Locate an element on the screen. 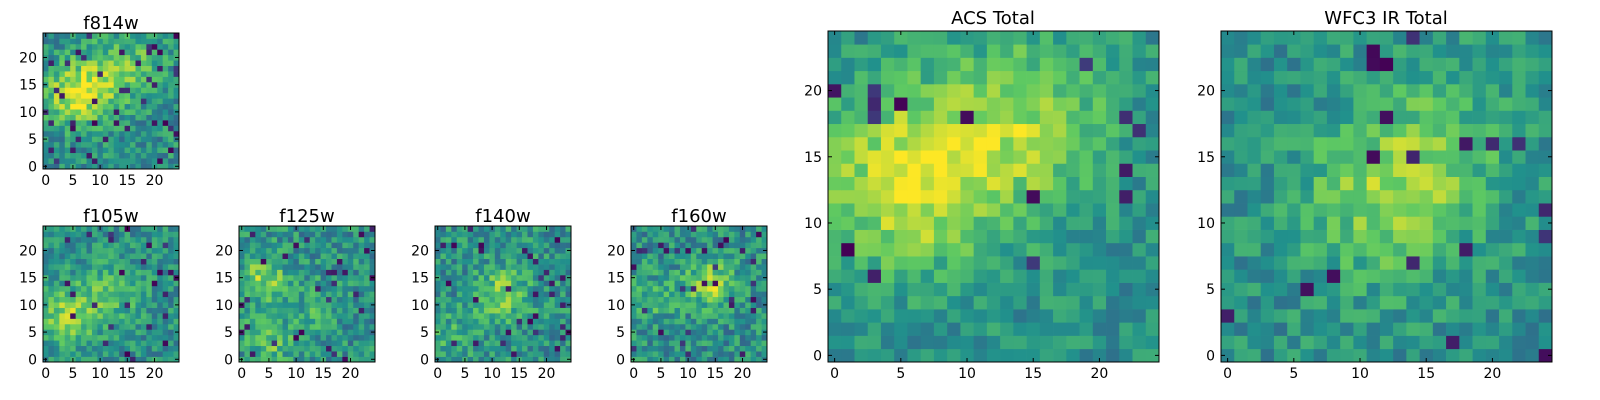 The height and width of the screenshot is (400, 1600). panel-title: f160w is located at coordinates (698, 216).